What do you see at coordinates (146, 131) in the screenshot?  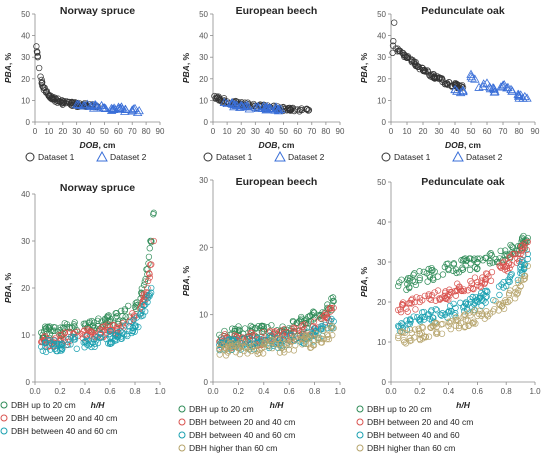 I see `x-tick-label: 80` at bounding box center [146, 131].